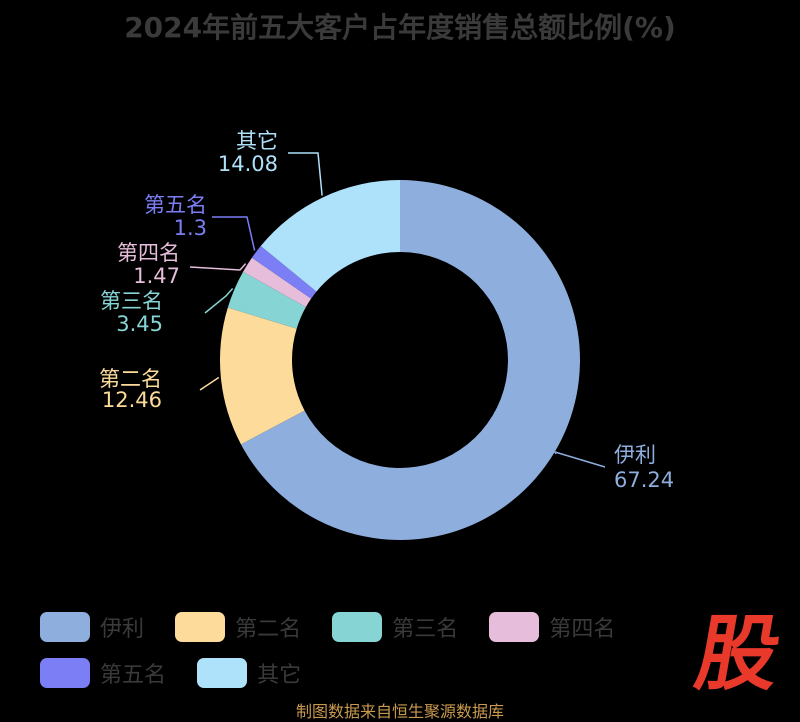 This screenshot has width=800, height=722. I want to click on slice-label-other: 其它, so click(257, 141).